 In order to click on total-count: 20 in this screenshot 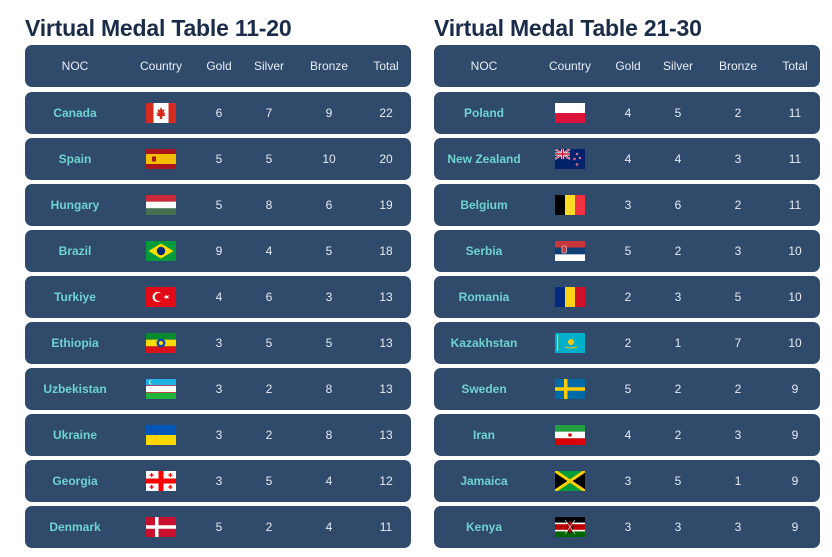, I will do `click(386, 159)`.